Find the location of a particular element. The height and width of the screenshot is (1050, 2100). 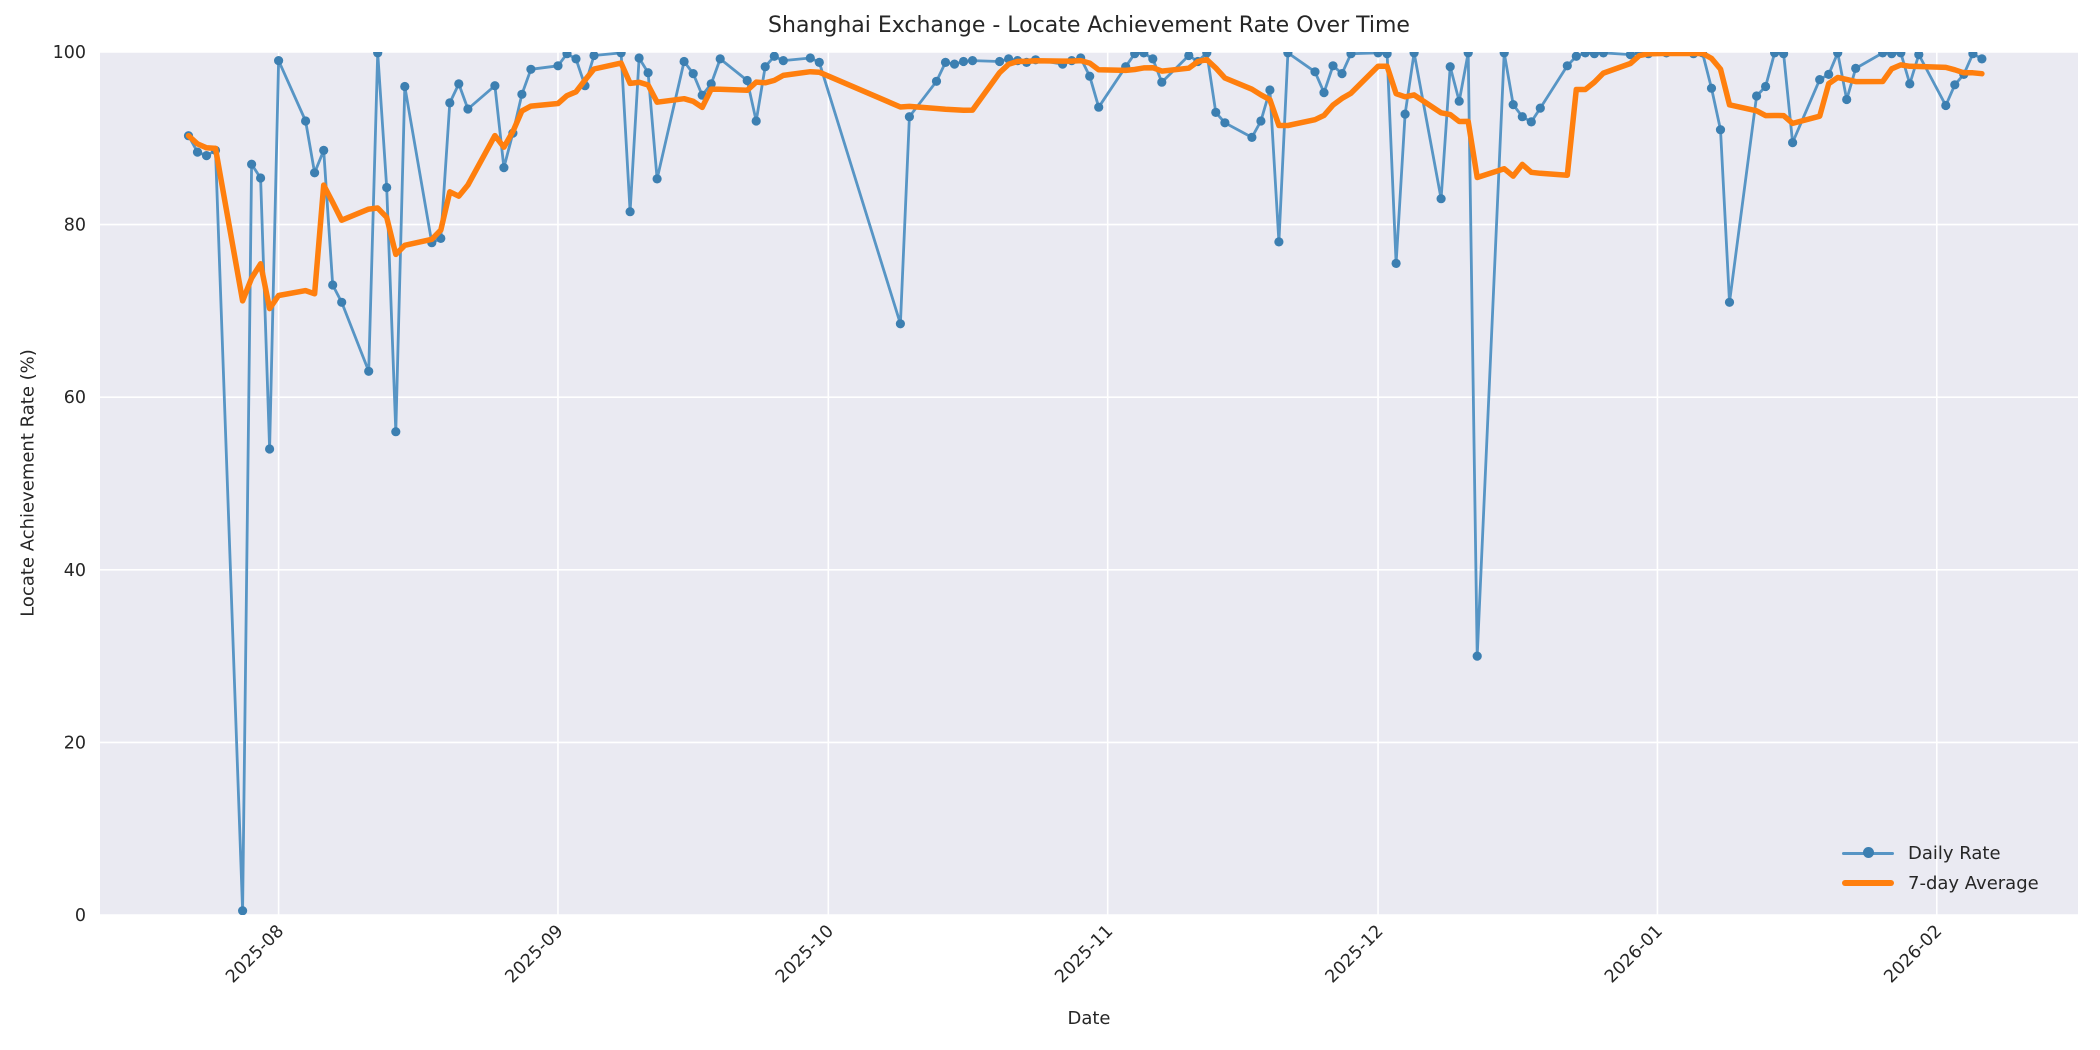

daily-rate-marker-icon is located at coordinates (1868, 852).